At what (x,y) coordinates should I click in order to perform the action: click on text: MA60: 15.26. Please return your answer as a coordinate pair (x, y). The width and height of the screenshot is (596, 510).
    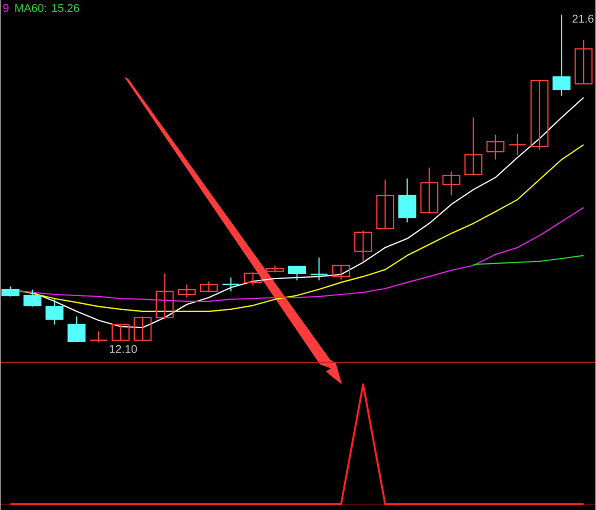
    Looking at the image, I should click on (47, 8).